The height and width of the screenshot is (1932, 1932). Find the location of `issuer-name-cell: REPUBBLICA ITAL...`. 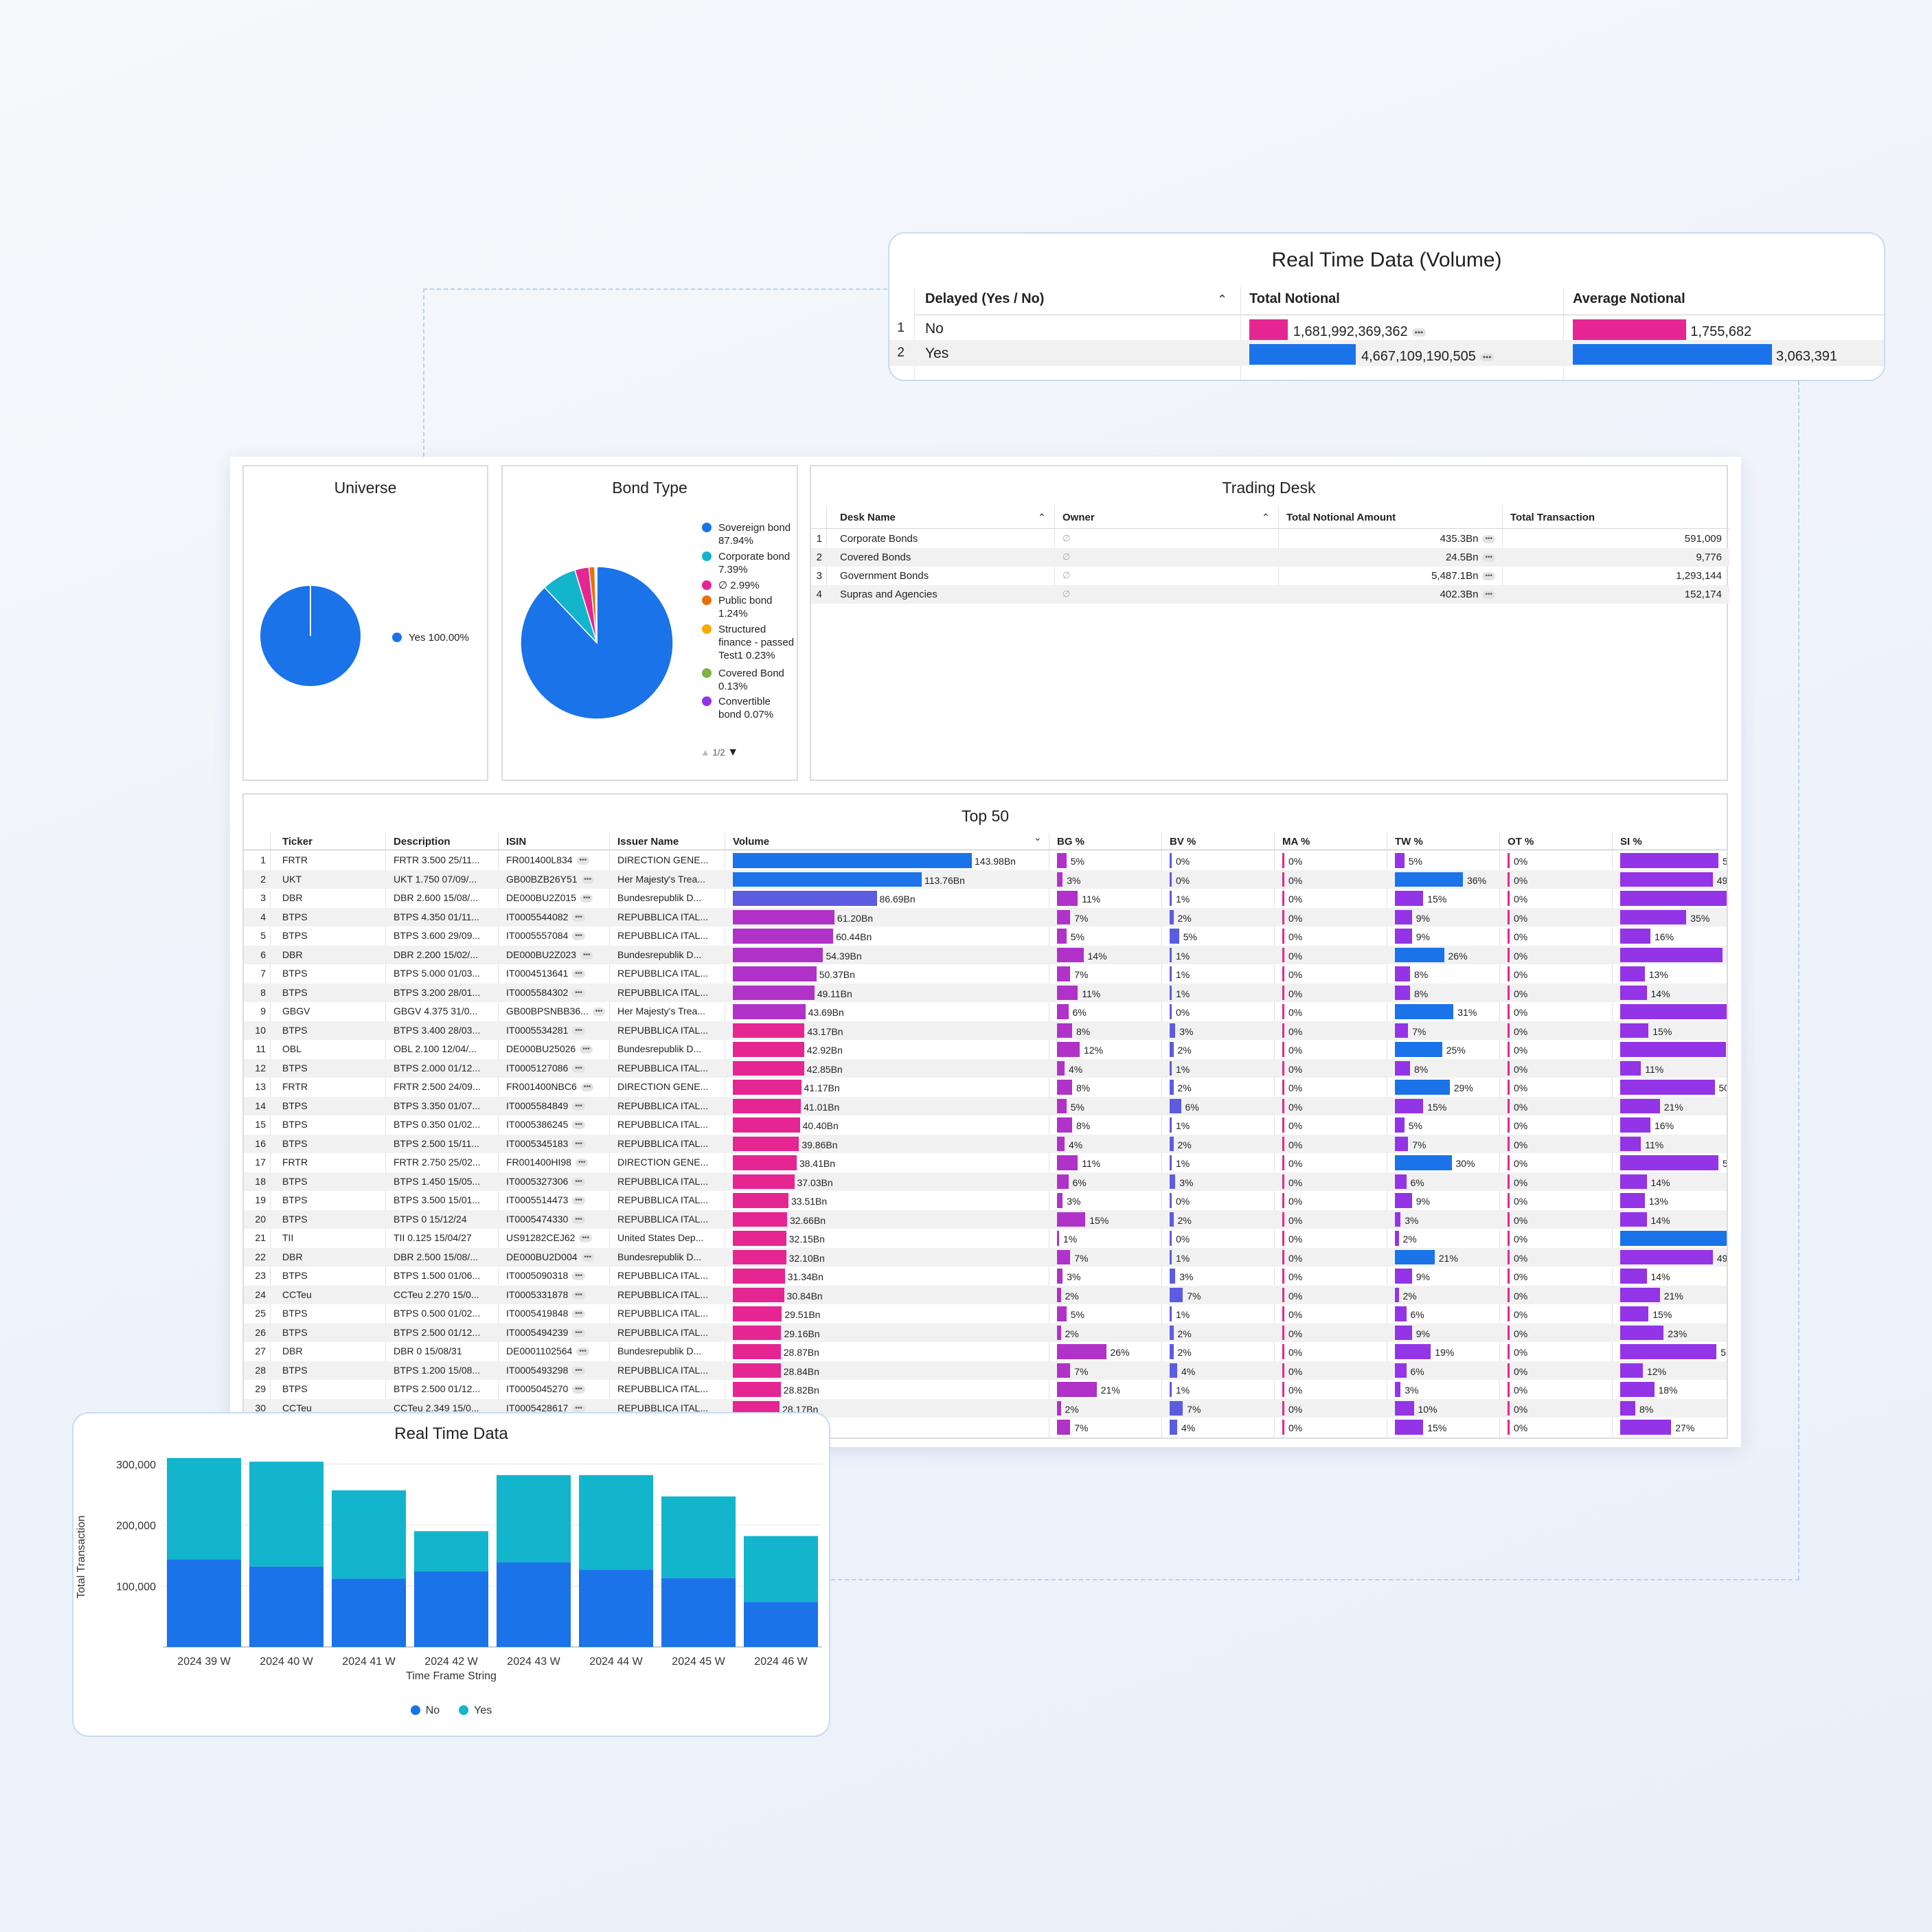

issuer-name-cell: REPUBBLICA ITAL... is located at coordinates (663, 1370).